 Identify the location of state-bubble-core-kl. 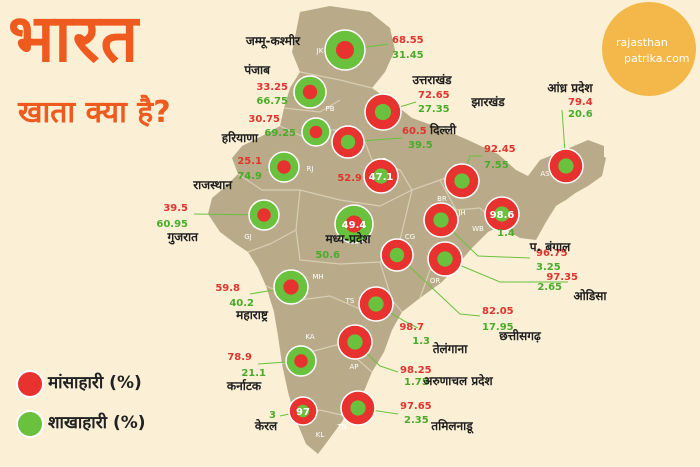
(303, 411).